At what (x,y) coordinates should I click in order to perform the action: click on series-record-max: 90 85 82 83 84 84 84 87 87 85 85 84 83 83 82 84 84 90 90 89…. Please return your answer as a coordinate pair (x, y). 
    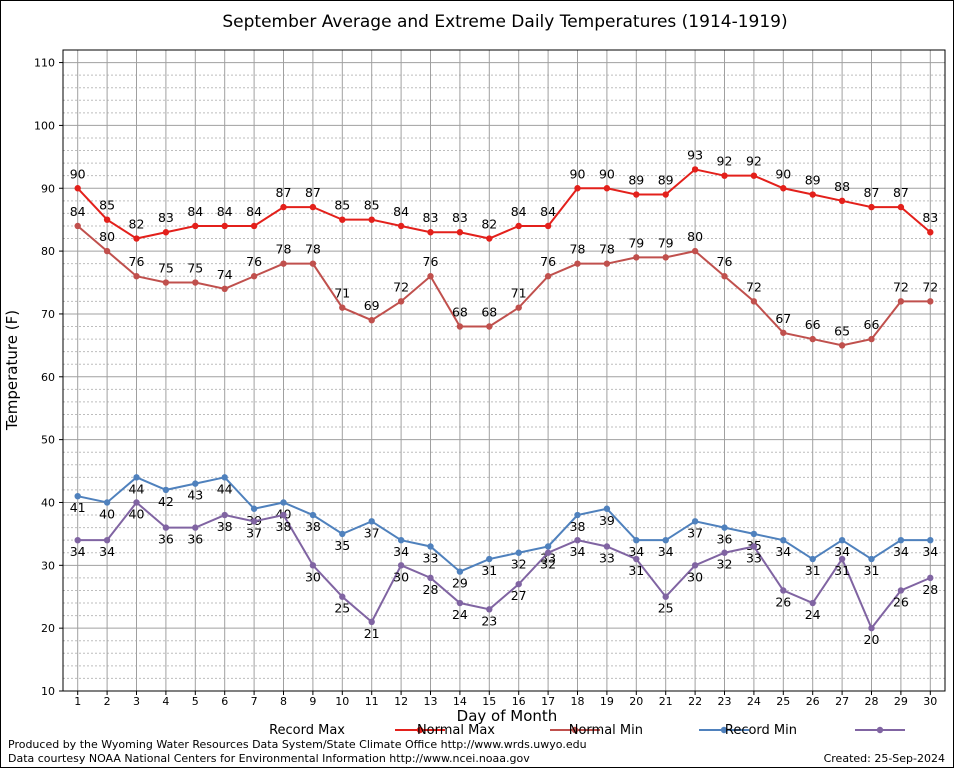
    Looking at the image, I should click on (504, 194).